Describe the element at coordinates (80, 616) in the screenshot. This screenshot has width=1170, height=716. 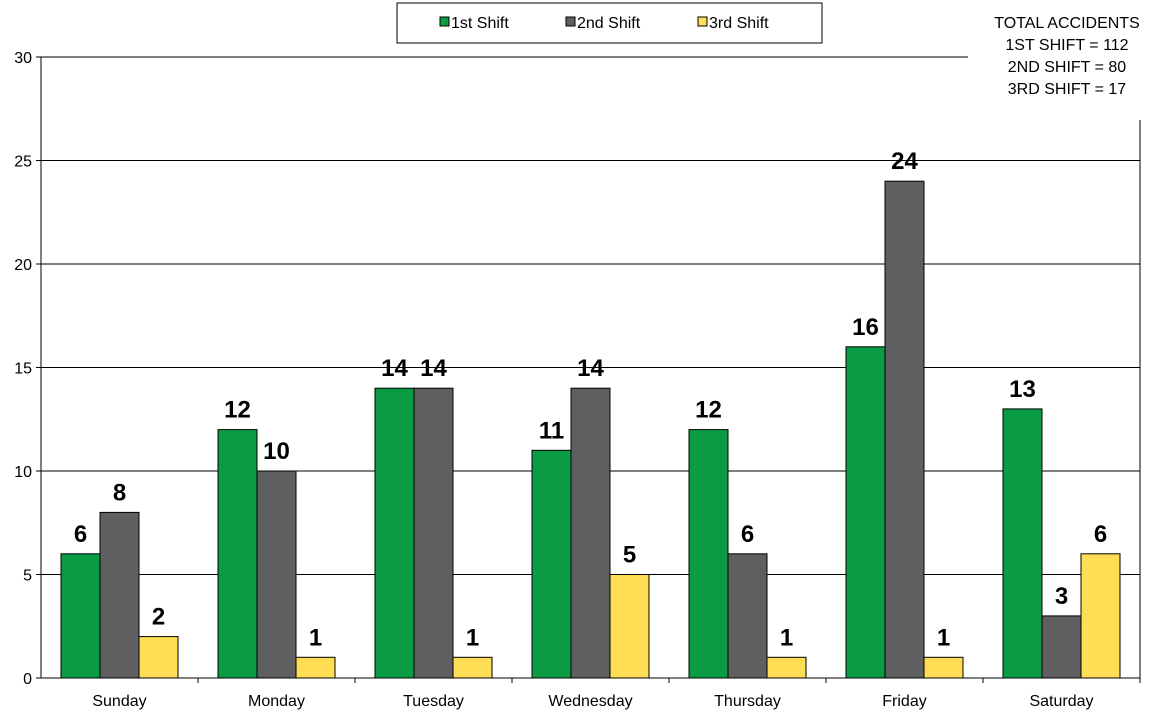
I see `bar-1st-shift-sunday` at that location.